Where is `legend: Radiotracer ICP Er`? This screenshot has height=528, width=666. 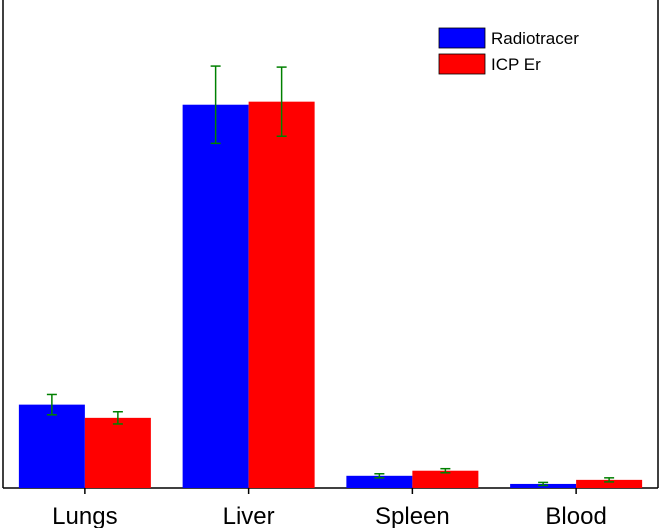 legend: Radiotracer ICP Er is located at coordinates (508, 51).